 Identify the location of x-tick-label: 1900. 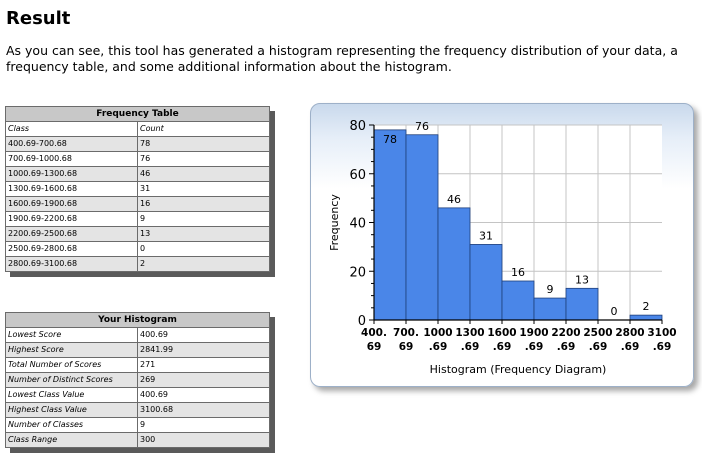
(533, 333).